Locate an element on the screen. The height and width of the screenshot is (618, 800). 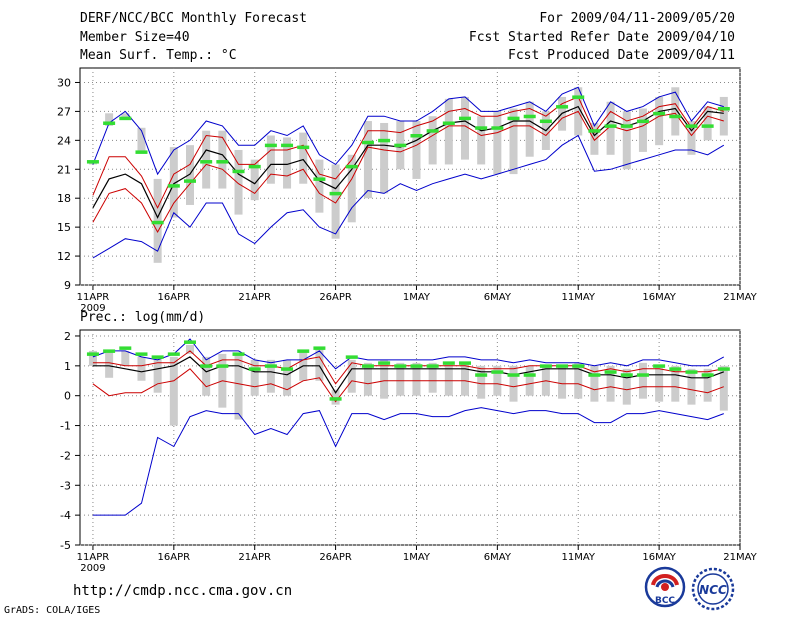
member-size-label: Member Size=40 is located at coordinates (135, 37).